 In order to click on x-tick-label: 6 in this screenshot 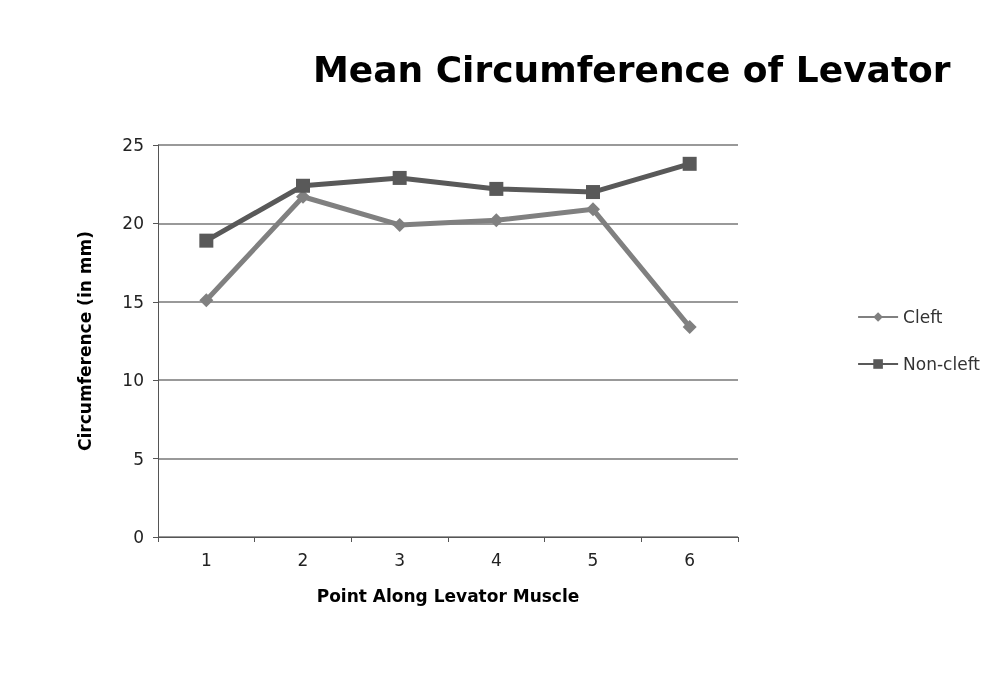, I will do `click(690, 559)`.